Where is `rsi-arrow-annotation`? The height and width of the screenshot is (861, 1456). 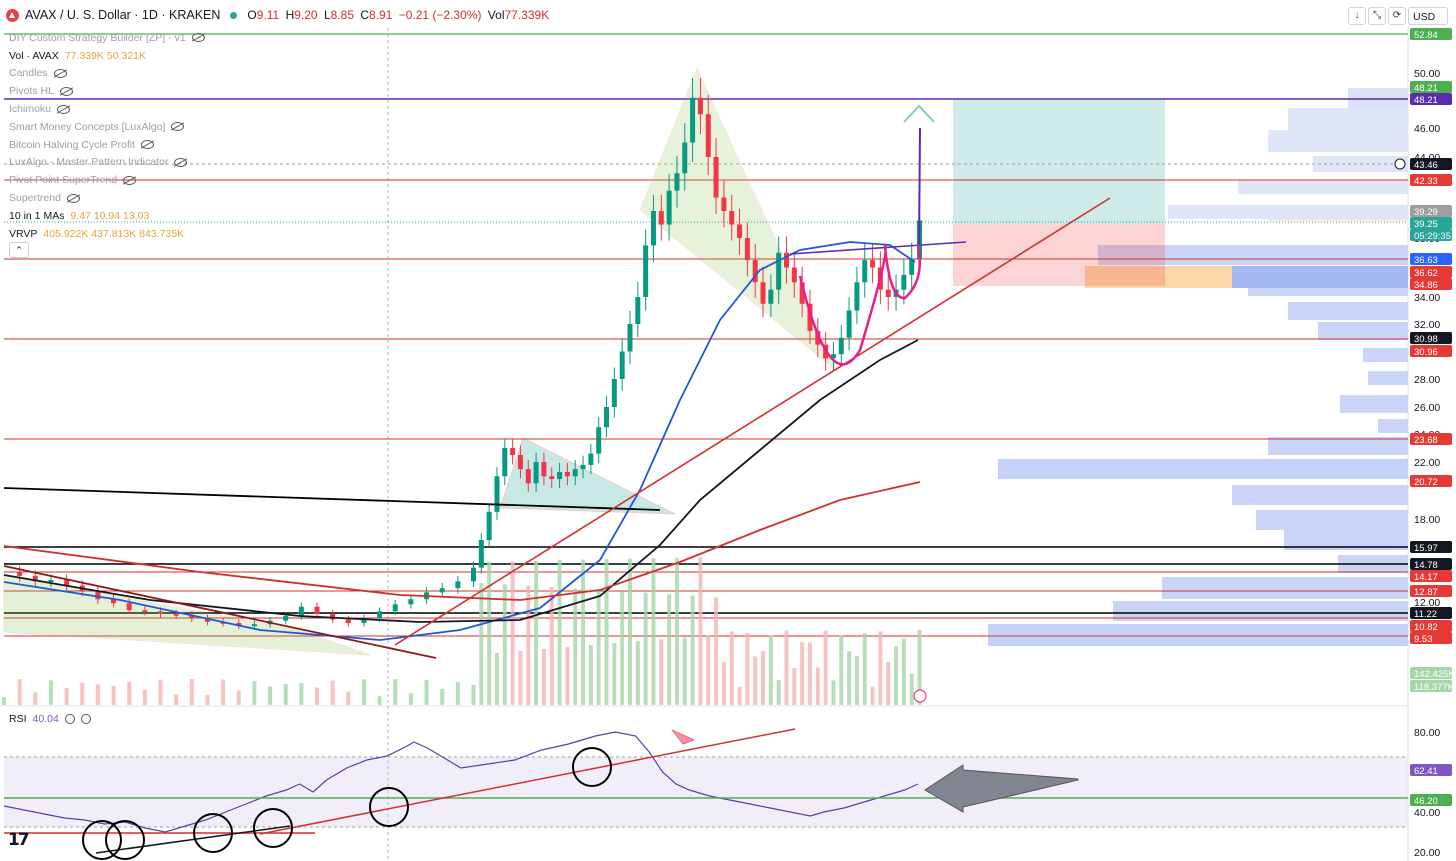
rsi-arrow-annotation is located at coordinates (1001, 788).